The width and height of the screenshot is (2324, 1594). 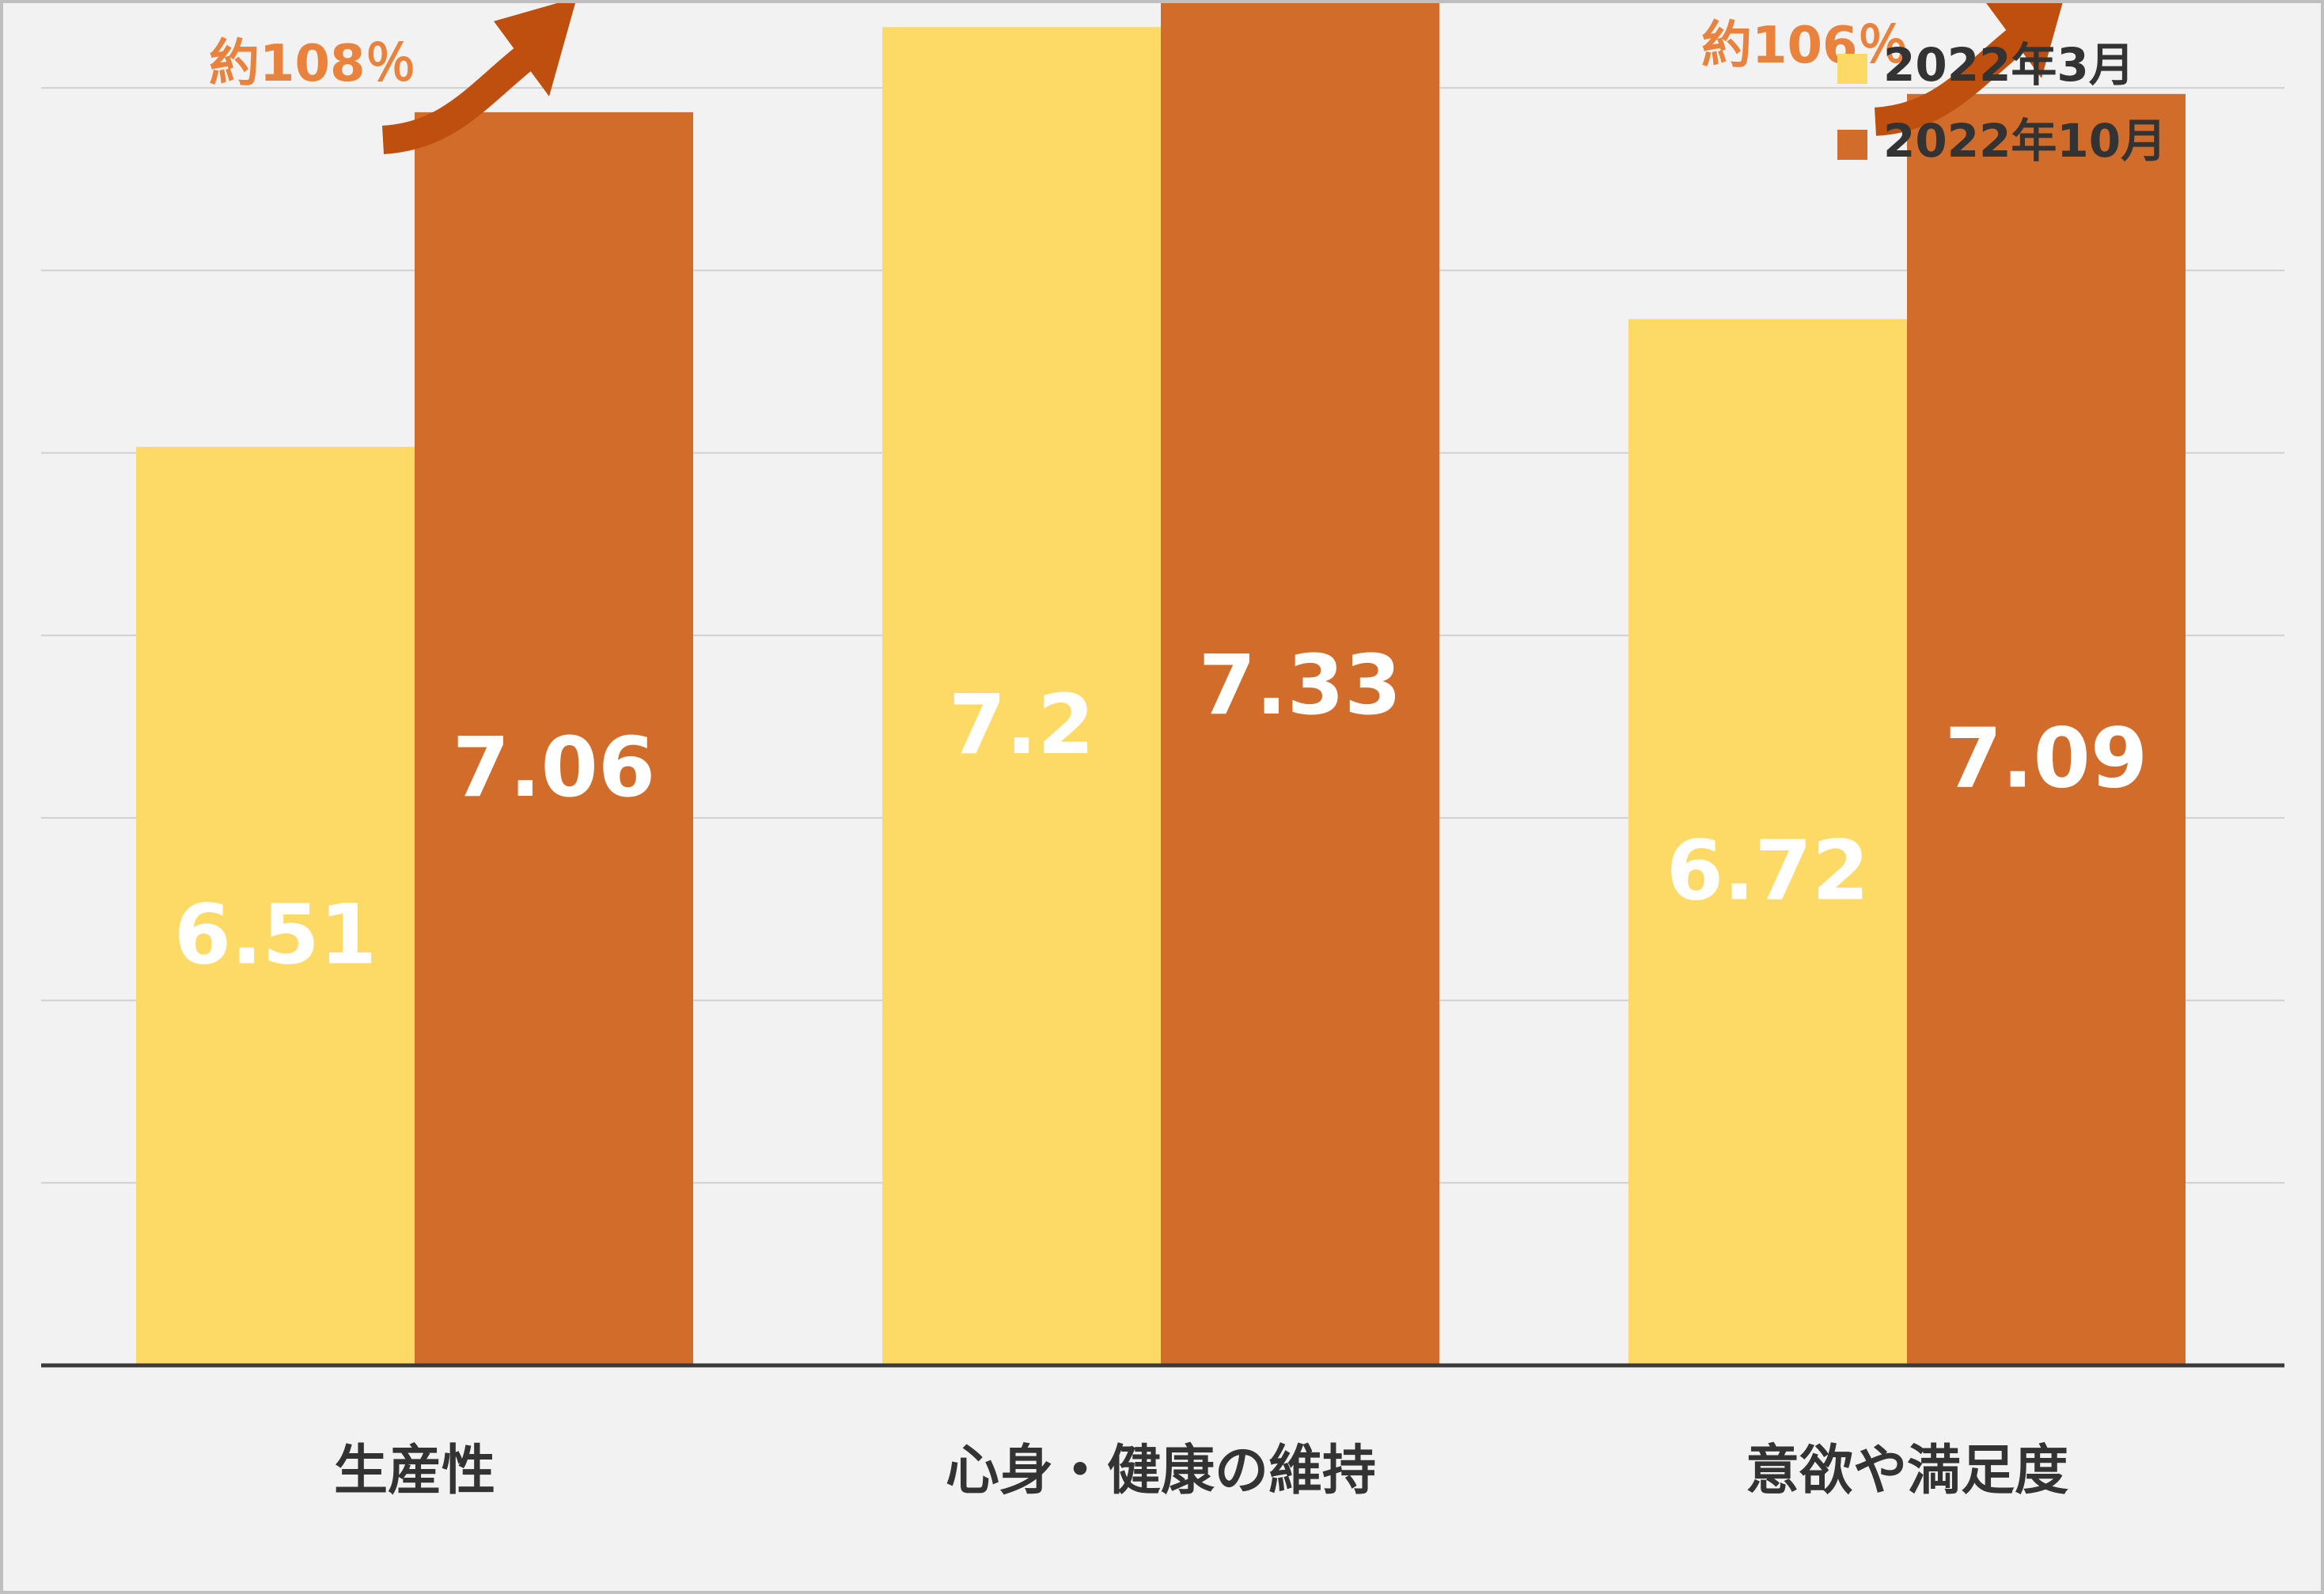 What do you see at coordinates (1021, 724) in the screenshot?
I see `data-label: 7.2` at bounding box center [1021, 724].